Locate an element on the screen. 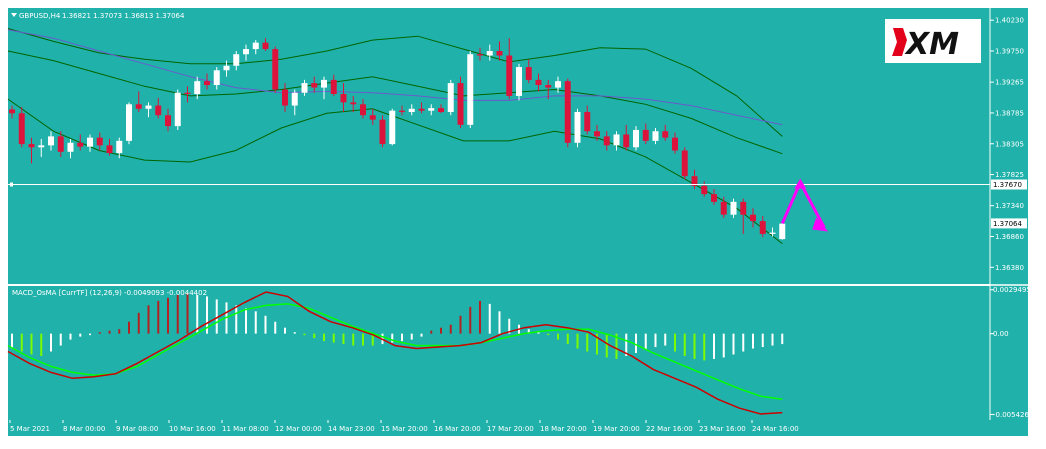  time-tick-label: 23 Mar 16:00 is located at coordinates (722, 429).